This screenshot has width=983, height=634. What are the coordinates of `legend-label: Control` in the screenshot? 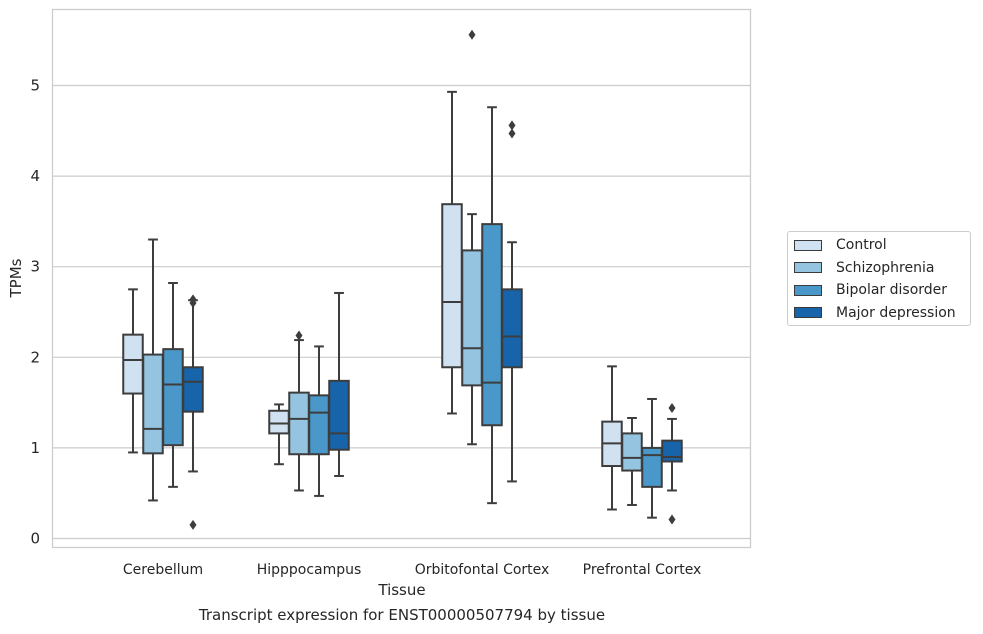 It's located at (861, 245).